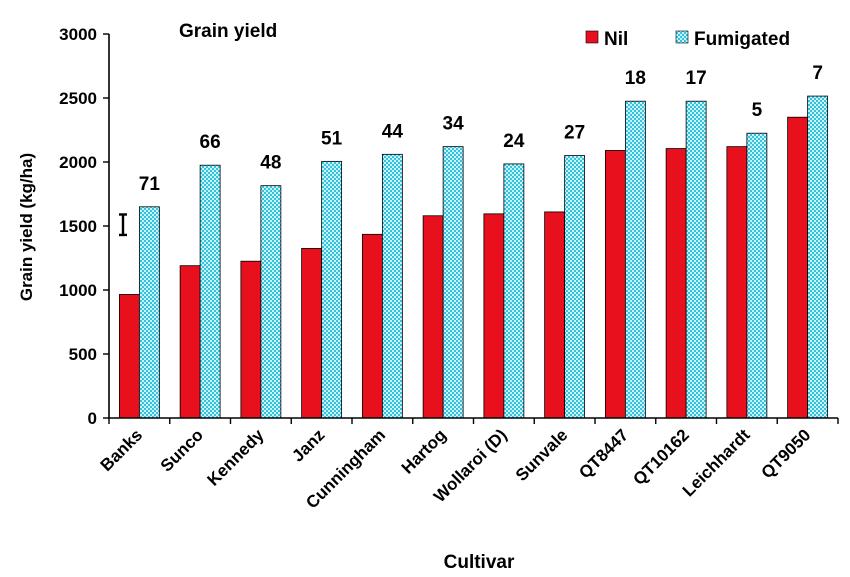 The height and width of the screenshot is (577, 850). What do you see at coordinates (122, 450) in the screenshot?
I see `x-tick-label: Banks` at bounding box center [122, 450].